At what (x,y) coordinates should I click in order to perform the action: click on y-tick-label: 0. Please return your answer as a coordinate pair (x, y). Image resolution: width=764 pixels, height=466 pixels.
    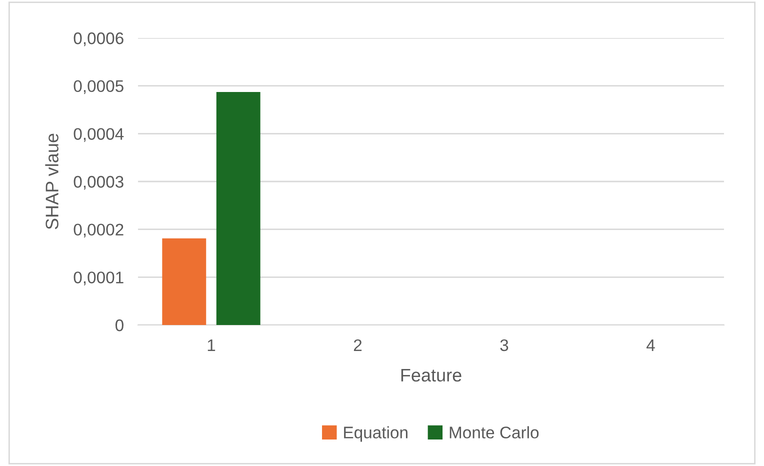
    Looking at the image, I should click on (119, 325).